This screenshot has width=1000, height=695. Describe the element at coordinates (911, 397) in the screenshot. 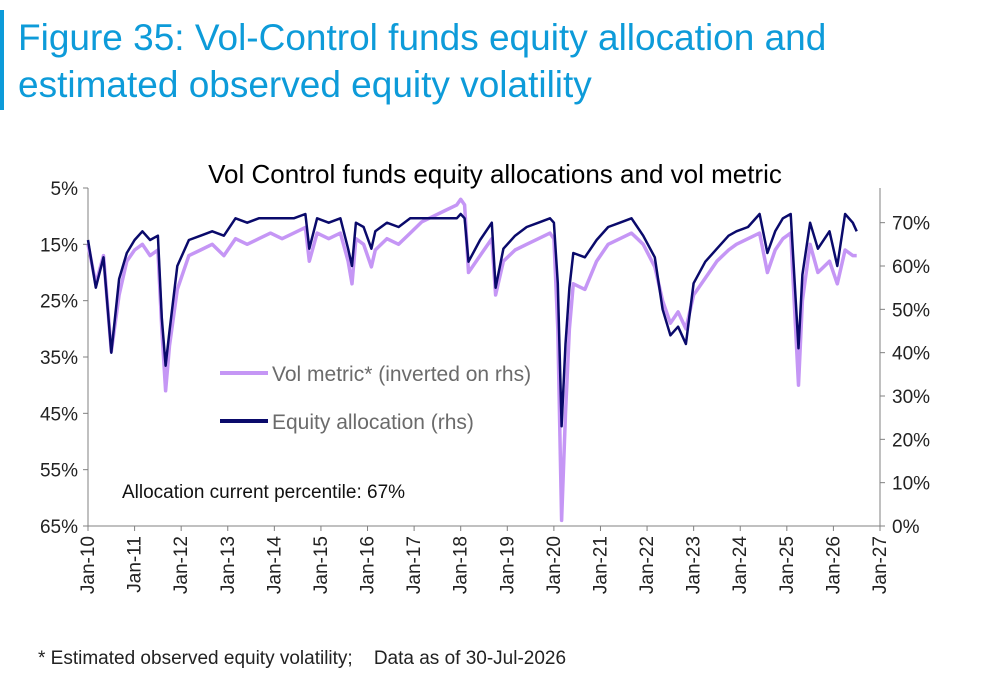

I see `right-tick-label: 30%` at that location.